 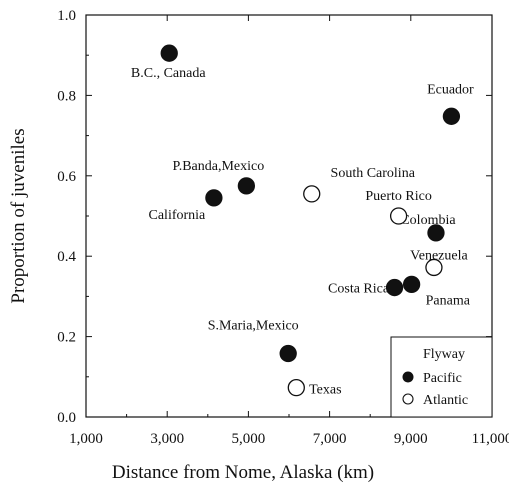 What do you see at coordinates (218, 166) in the screenshot?
I see `point-label-p-banda-mexico: P.Banda,Mexico` at bounding box center [218, 166].